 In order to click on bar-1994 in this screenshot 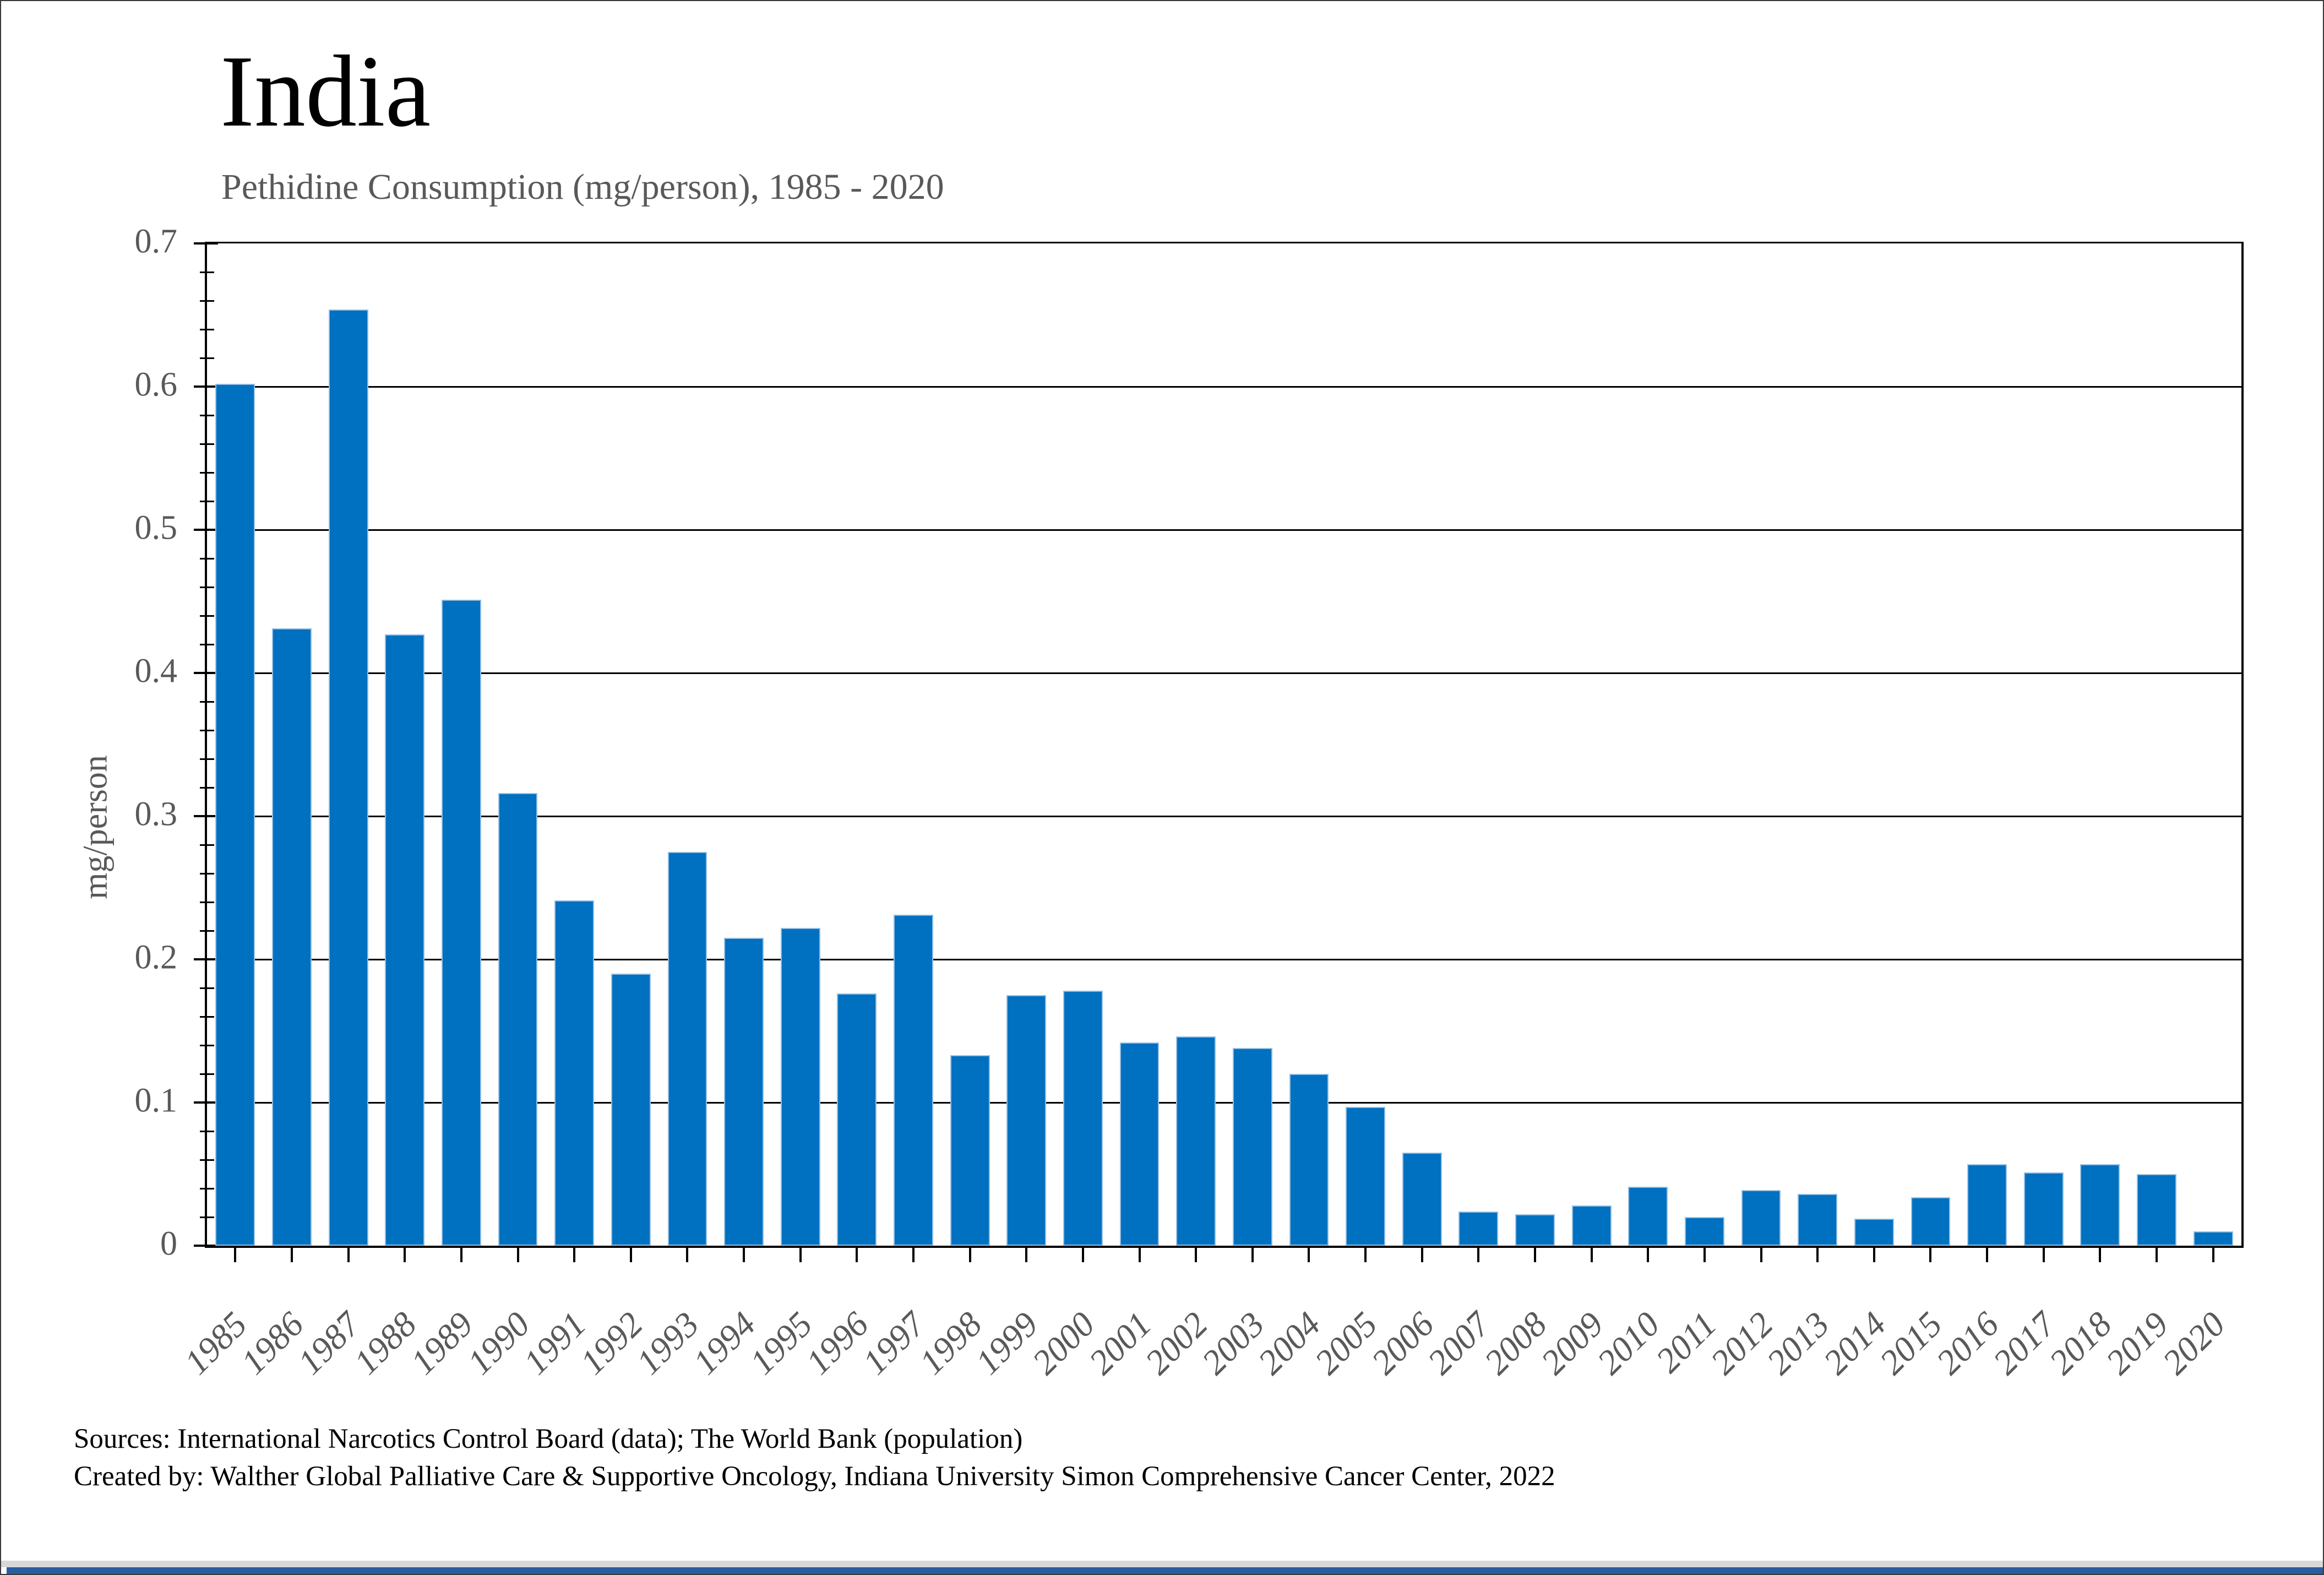, I will do `click(744, 1092)`.